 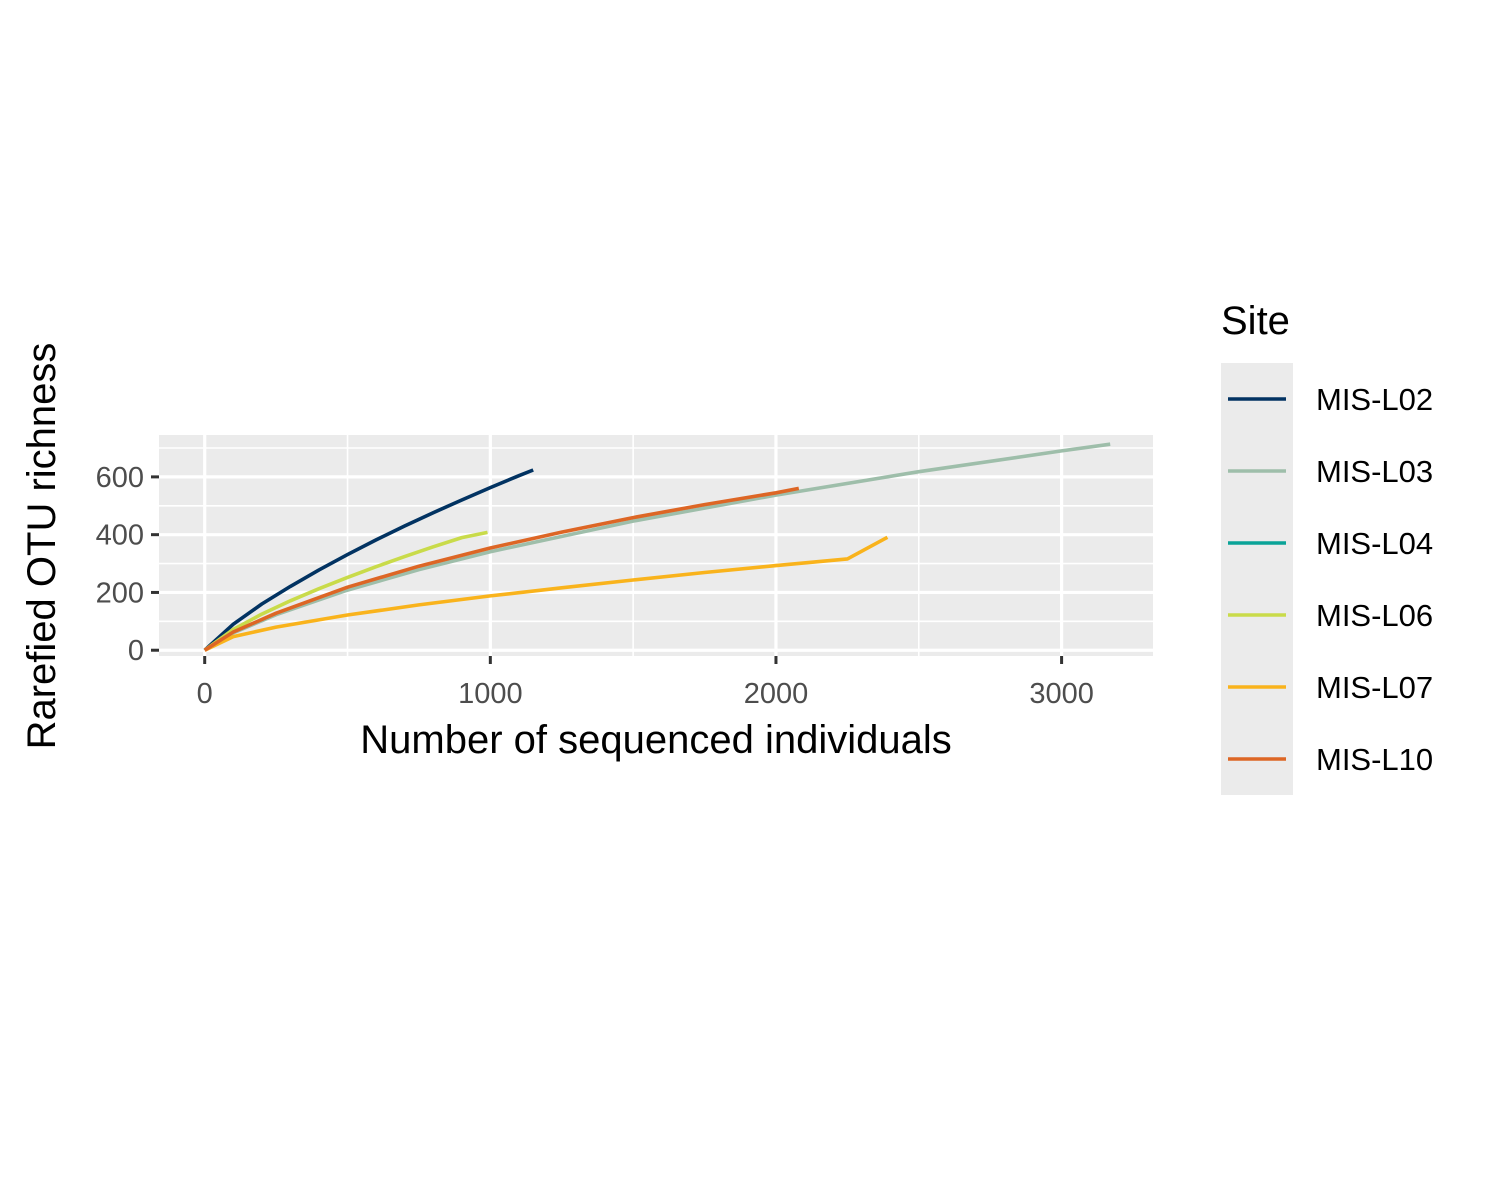 I want to click on legend-key-background, so click(x=1257, y=579).